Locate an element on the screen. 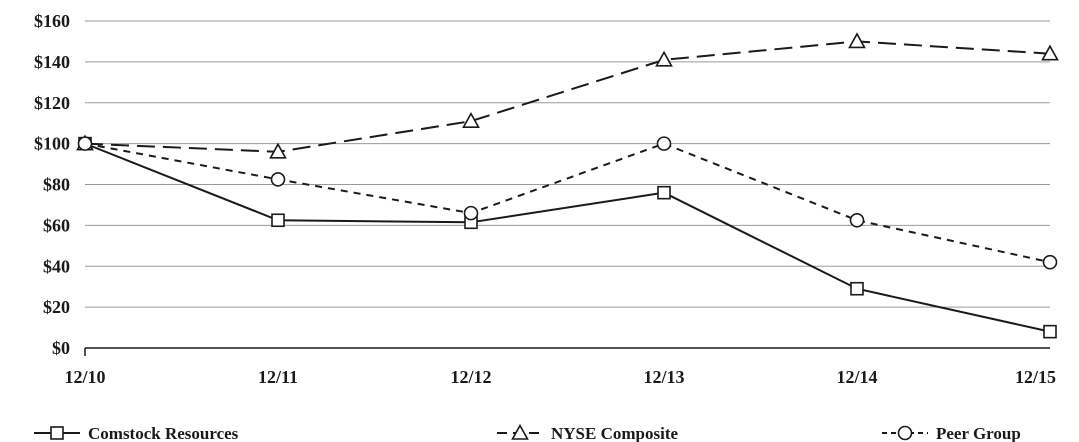 The image size is (1079, 442). legend-item: Comstock Resources is located at coordinates (136, 433).